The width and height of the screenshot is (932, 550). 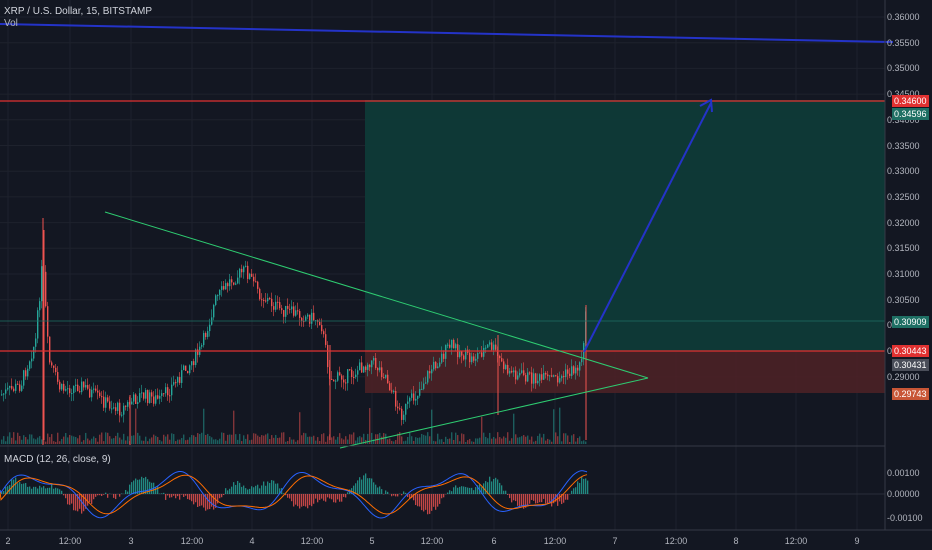 What do you see at coordinates (11, 23) in the screenshot?
I see `volume-label: Vol` at bounding box center [11, 23].